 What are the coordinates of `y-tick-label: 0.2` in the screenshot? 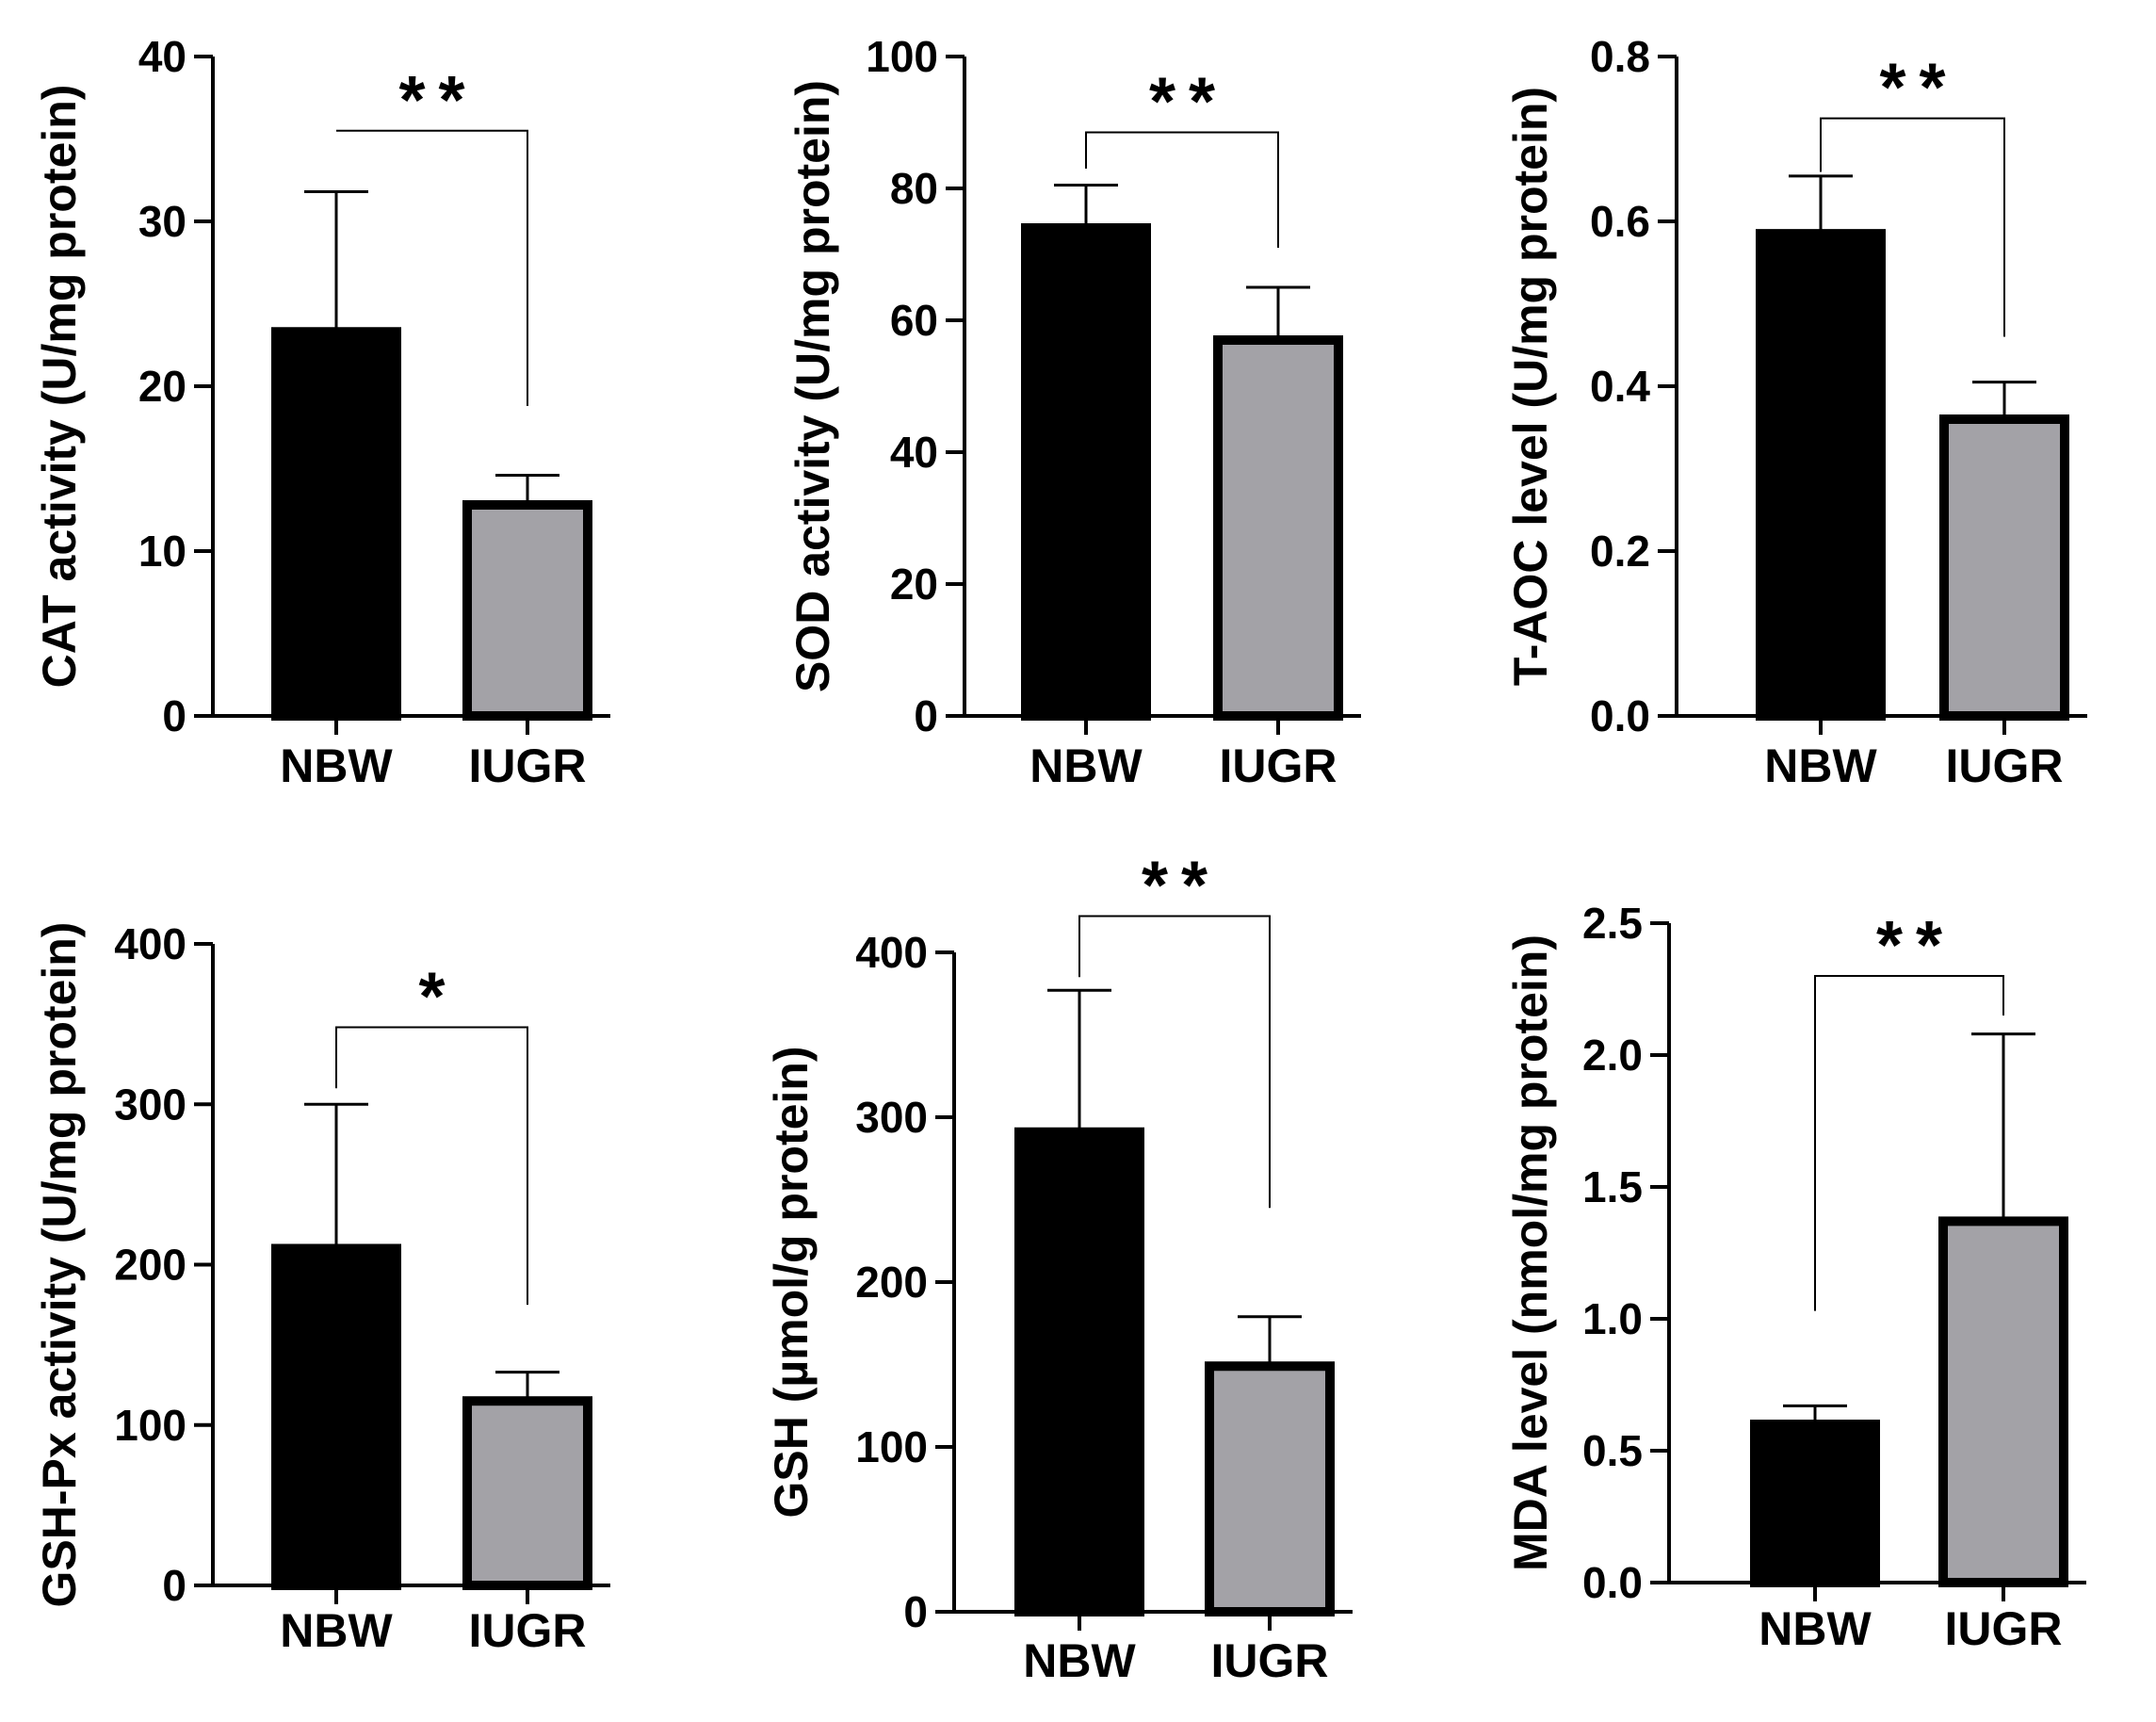 It's located at (1620, 551).